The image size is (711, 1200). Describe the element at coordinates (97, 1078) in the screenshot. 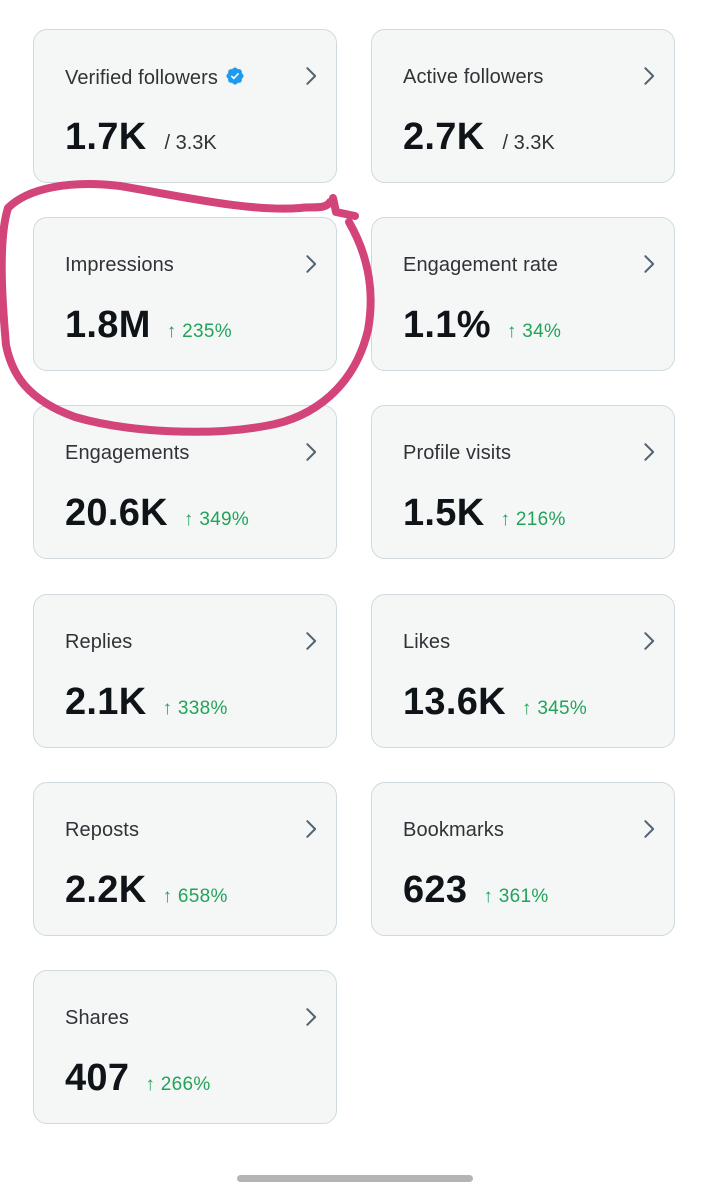

I see `metric-value: 407` at that location.